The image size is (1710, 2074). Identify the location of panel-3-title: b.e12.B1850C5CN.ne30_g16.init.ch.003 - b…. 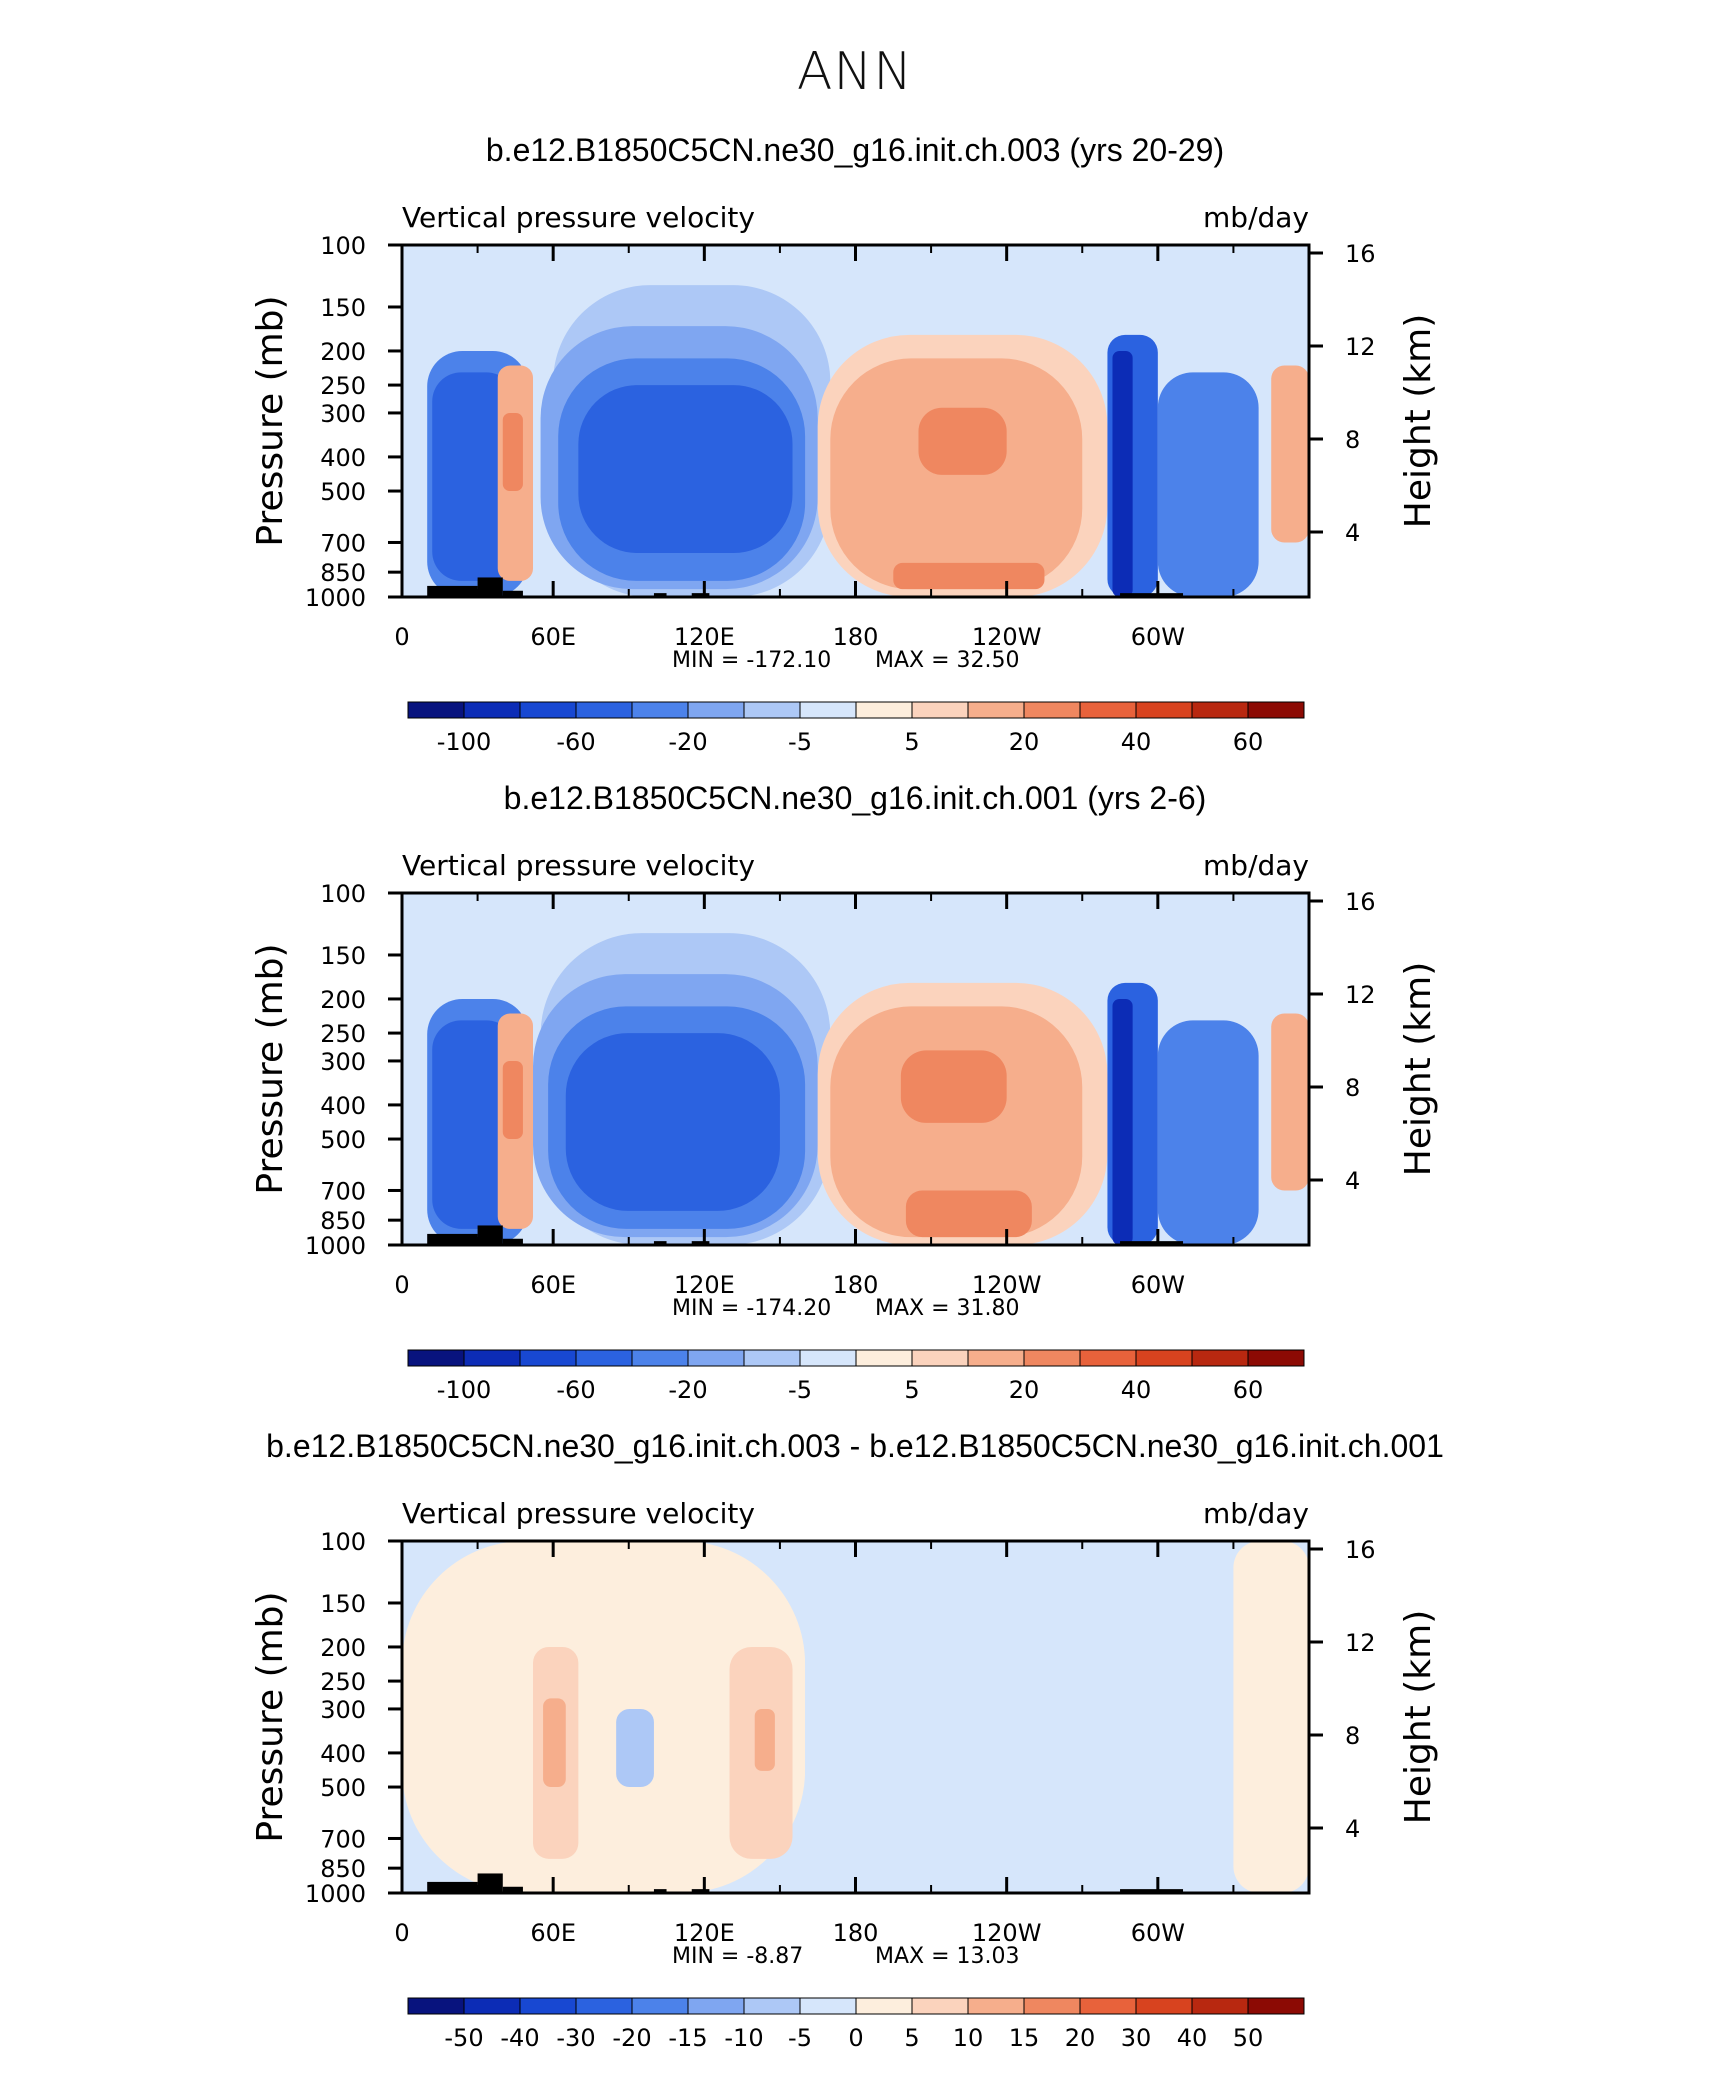
(855, 1446).